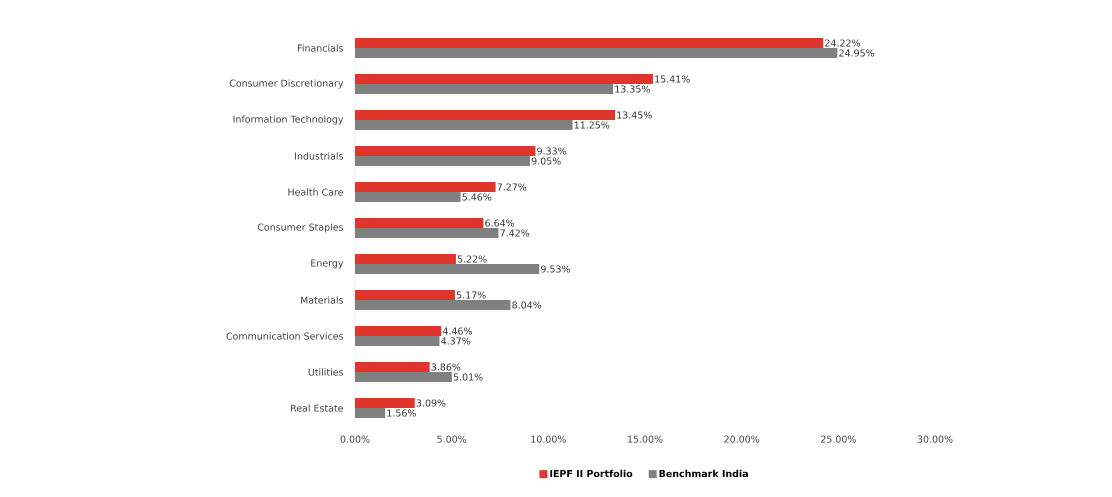  Describe the element at coordinates (672, 79) in the screenshot. I see `data-label: 15.41%` at that location.